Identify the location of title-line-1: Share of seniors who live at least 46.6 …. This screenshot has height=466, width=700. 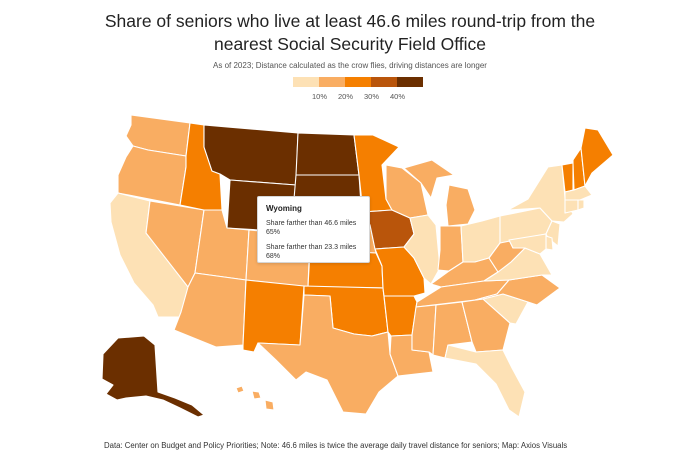
(350, 21).